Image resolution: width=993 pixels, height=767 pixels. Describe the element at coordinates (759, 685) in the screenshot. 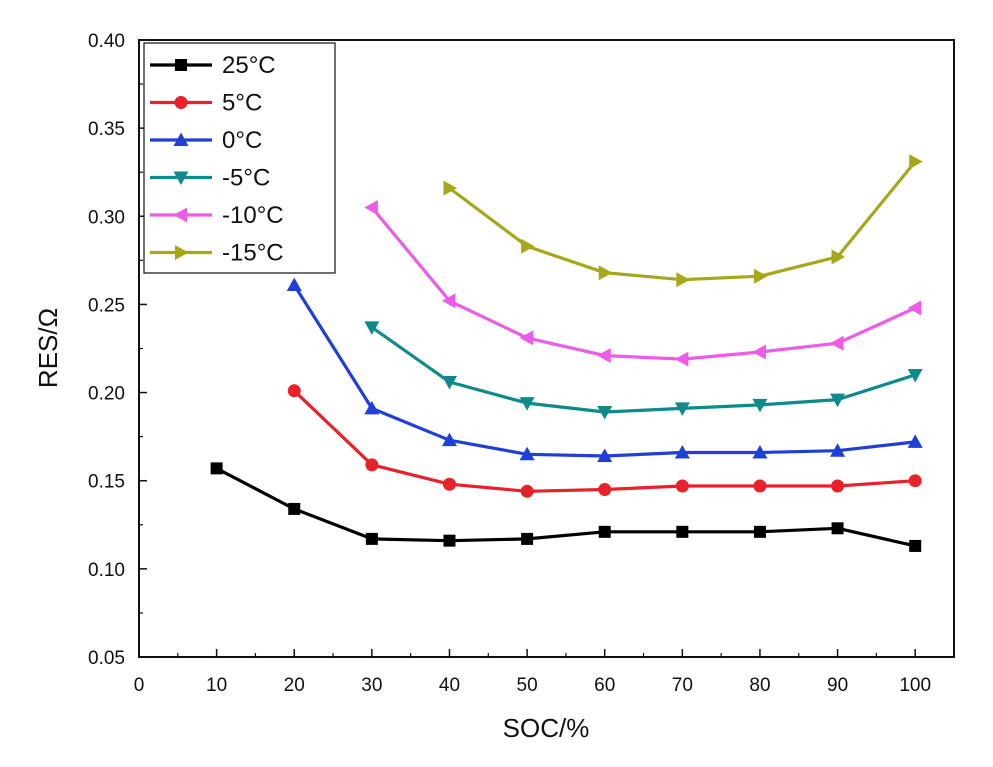

I see `x-tick-label: 80` at that location.